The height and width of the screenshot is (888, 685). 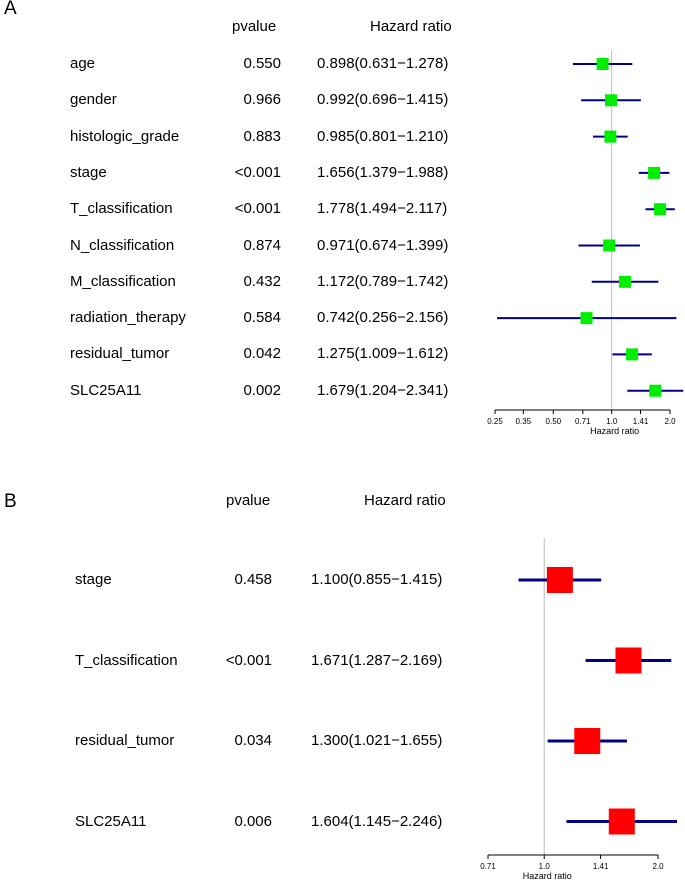 What do you see at coordinates (262, 354) in the screenshot?
I see `row-pvalue: 0.042` at bounding box center [262, 354].